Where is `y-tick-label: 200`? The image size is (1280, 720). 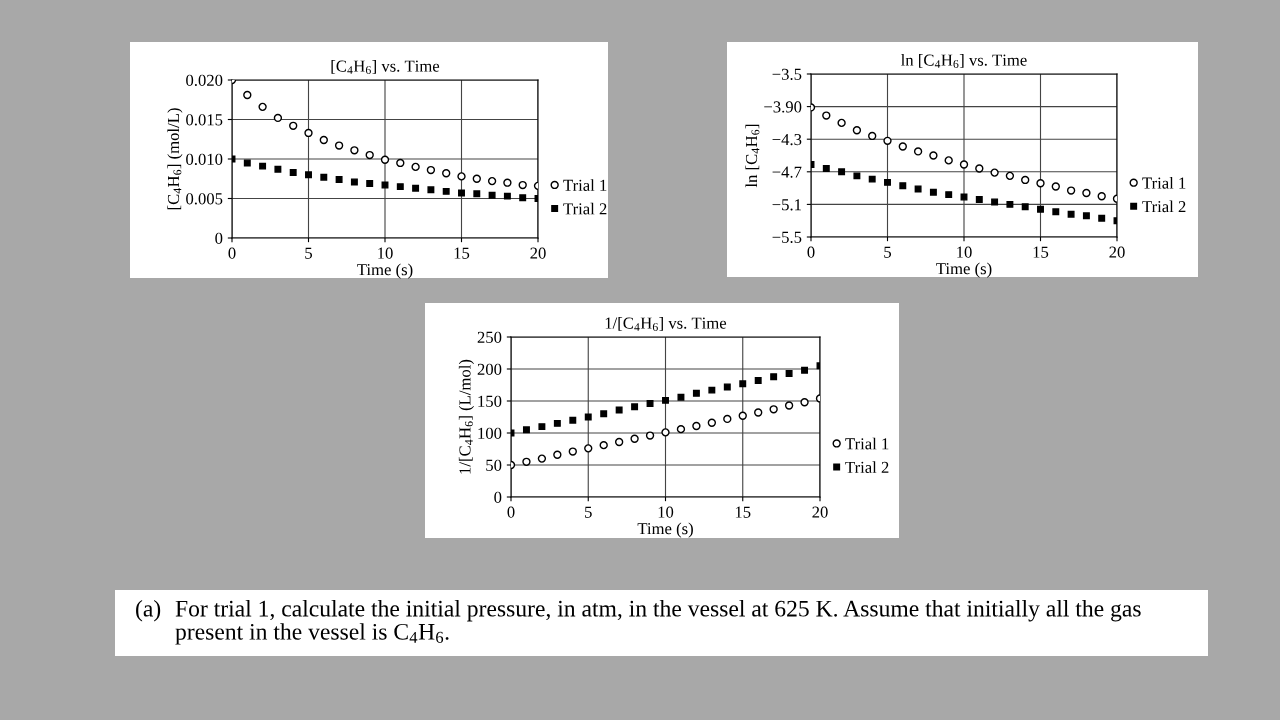
y-tick-label: 200 is located at coordinates (489, 369).